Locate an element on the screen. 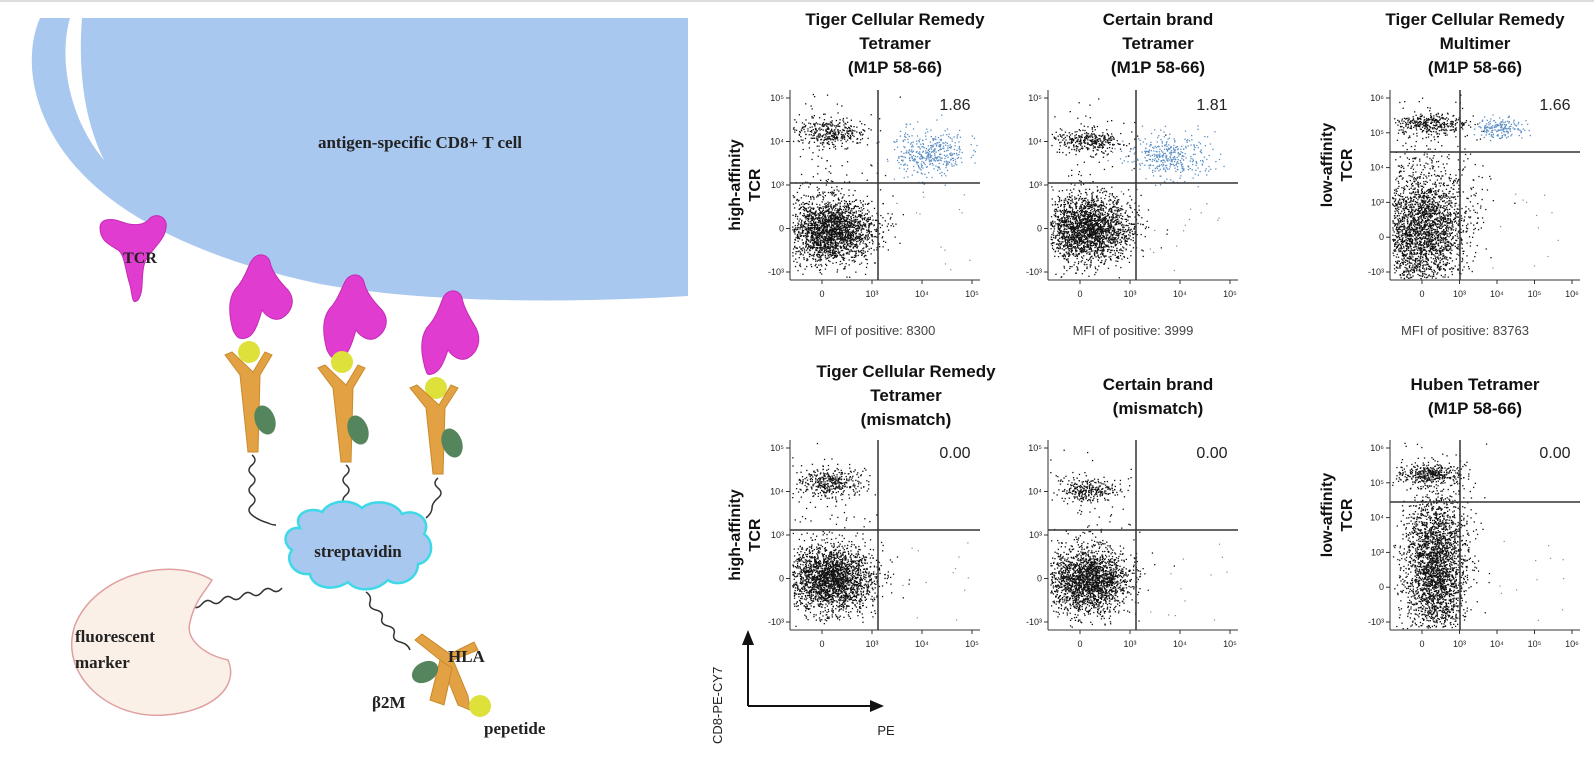 Image resolution: width=1594 pixels, height=765 pixels. t-cell-label: antigen-specific CD8+ T cell is located at coordinates (420, 142).